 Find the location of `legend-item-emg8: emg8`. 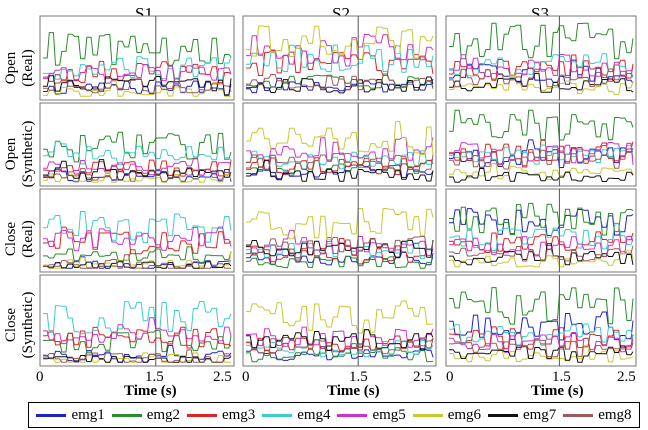

legend-item-emg8: emg8 is located at coordinates (597, 415).